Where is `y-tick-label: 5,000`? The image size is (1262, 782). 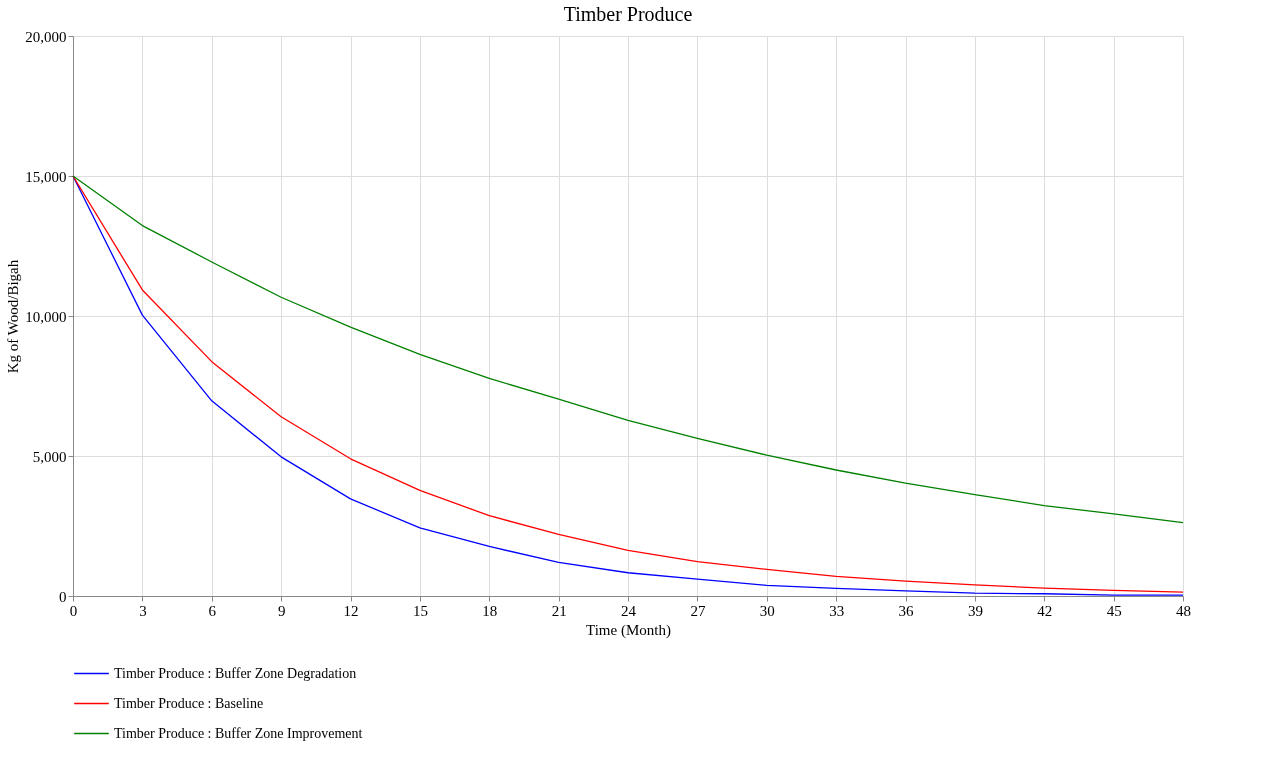 y-tick-label: 5,000 is located at coordinates (49, 456).